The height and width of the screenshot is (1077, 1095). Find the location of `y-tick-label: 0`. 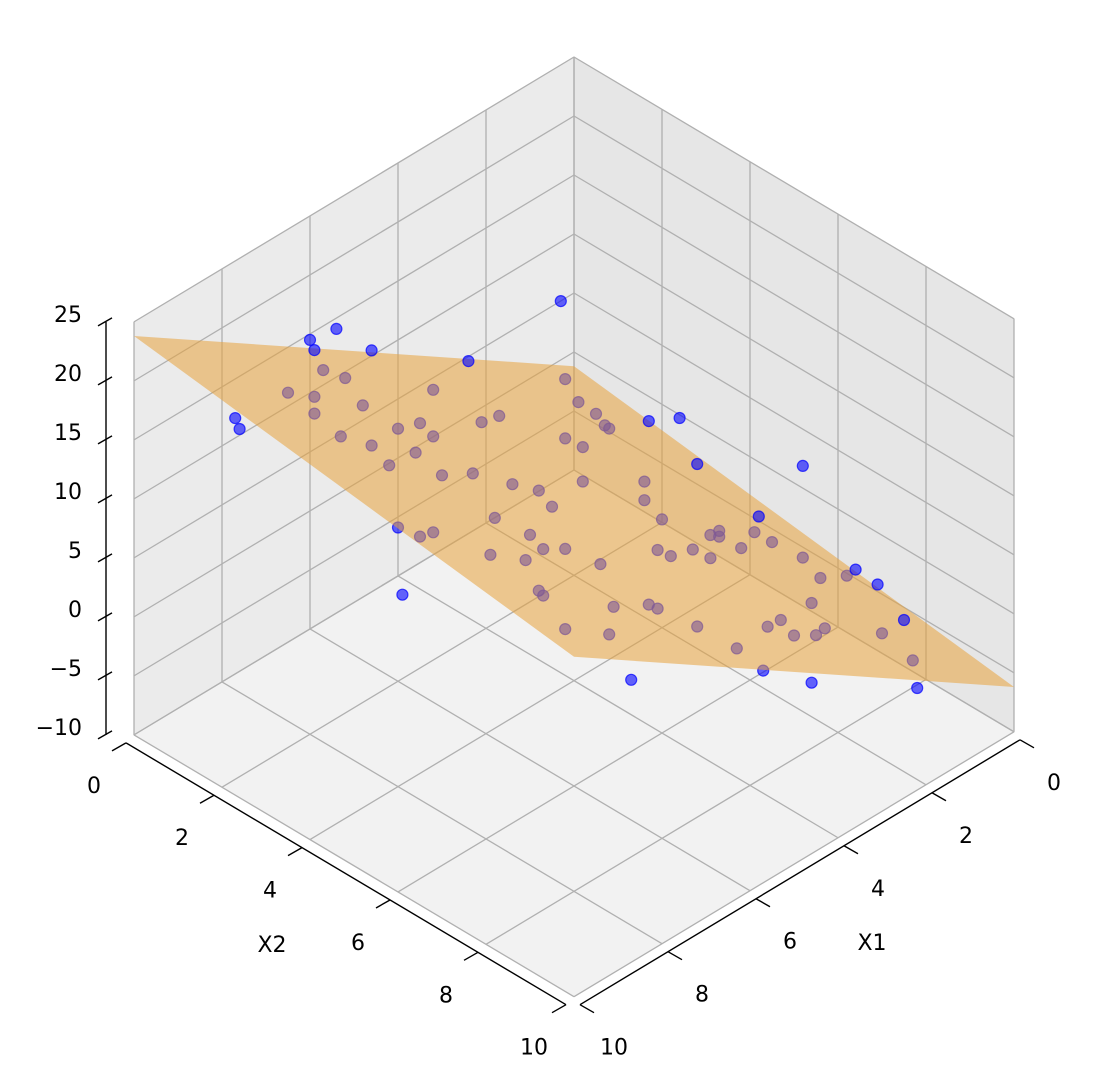

y-tick-label: 0 is located at coordinates (94, 786).